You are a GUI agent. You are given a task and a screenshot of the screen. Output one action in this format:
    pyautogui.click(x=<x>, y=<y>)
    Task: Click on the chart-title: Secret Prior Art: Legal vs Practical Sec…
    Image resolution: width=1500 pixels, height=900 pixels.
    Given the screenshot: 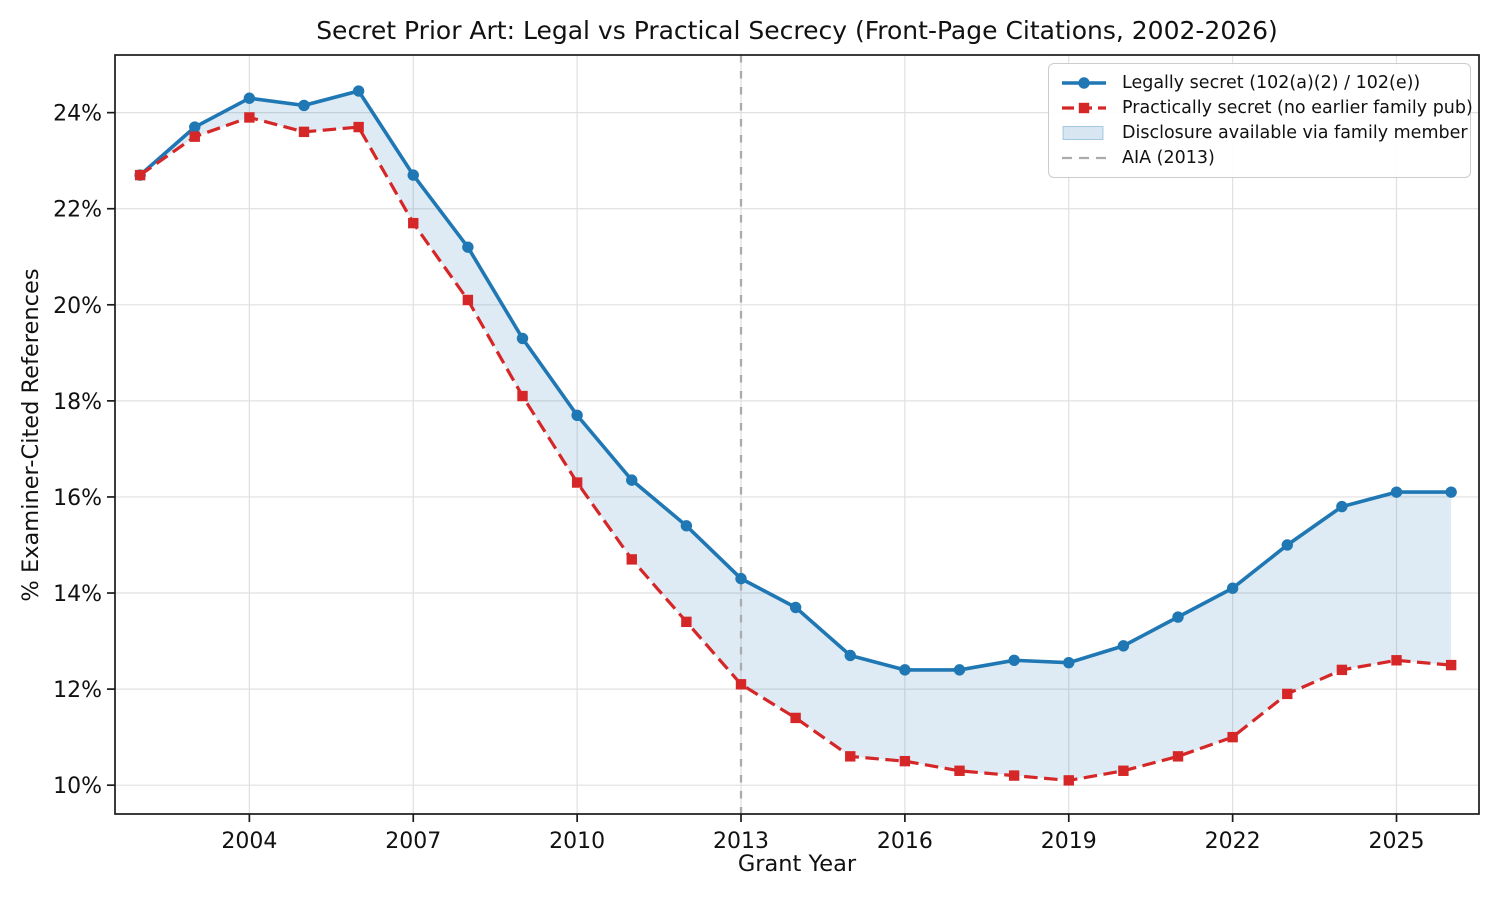 What is the action you would take?
    pyautogui.click(x=797, y=30)
    